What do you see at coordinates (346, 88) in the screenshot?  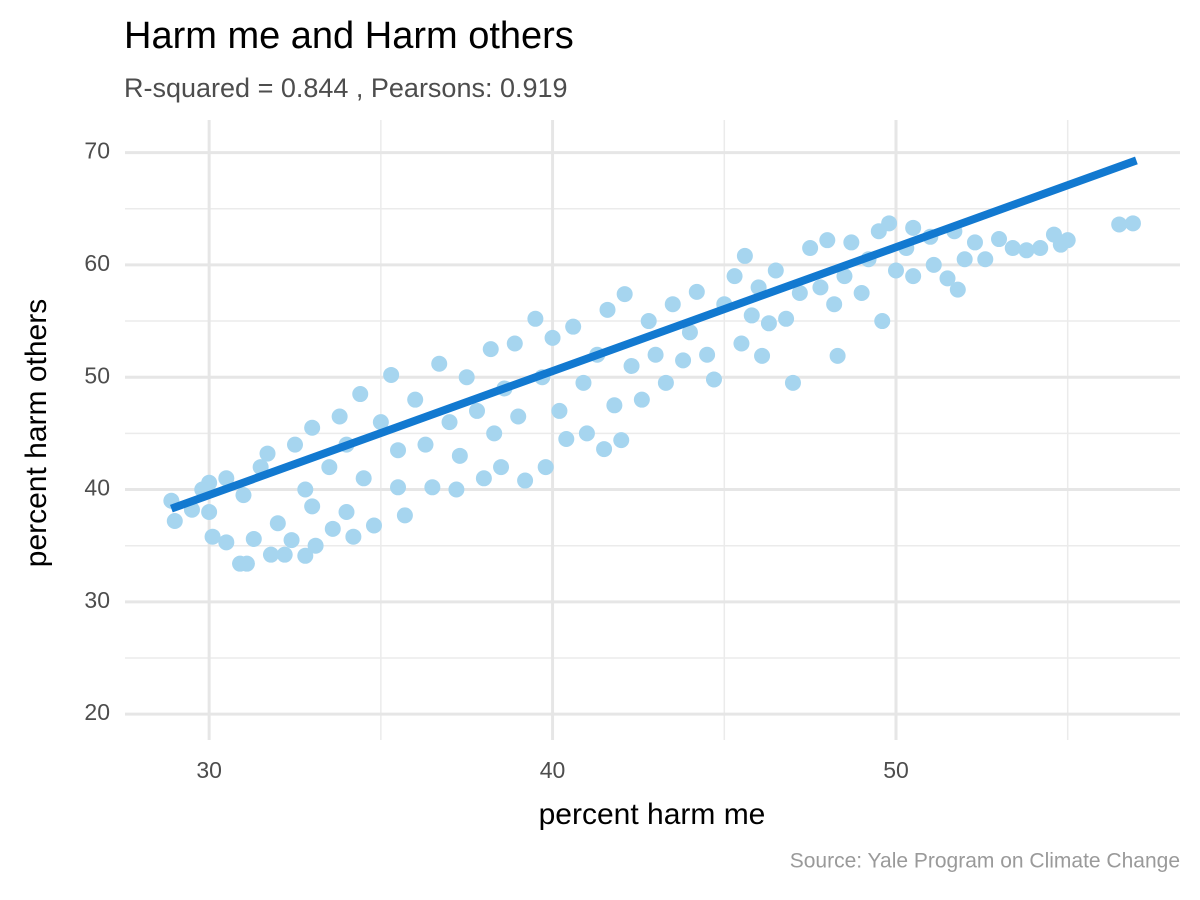 I see `chart-subtitle: R-squared = 0.844 , Pearsons: 0.919` at bounding box center [346, 88].